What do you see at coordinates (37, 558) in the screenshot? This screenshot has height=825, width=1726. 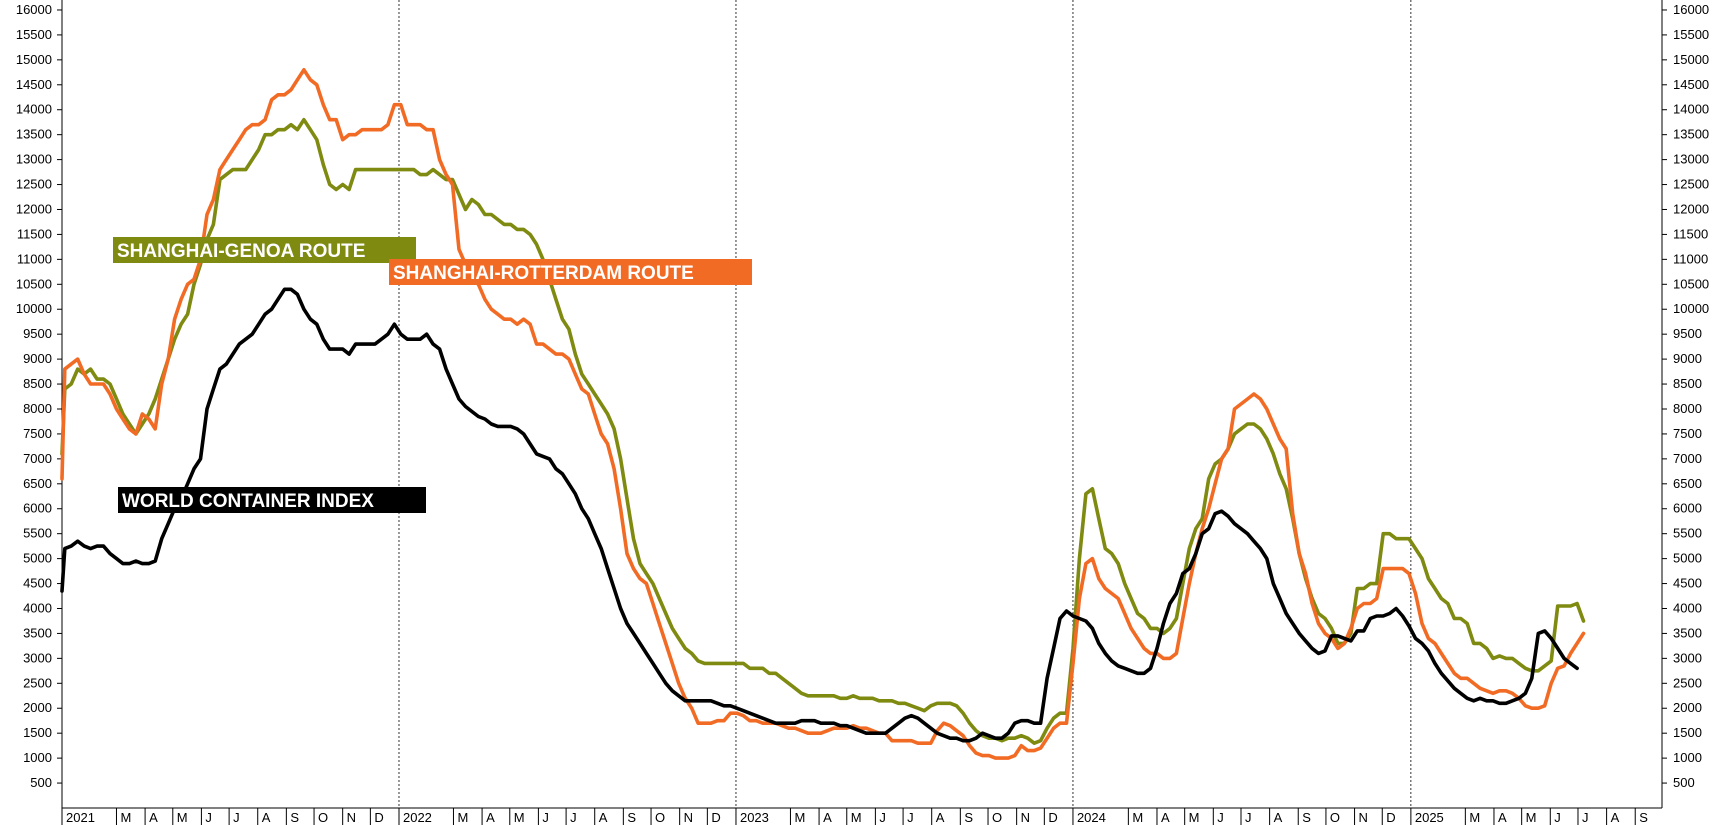 I see `y-tick-label-left: 5000` at bounding box center [37, 558].